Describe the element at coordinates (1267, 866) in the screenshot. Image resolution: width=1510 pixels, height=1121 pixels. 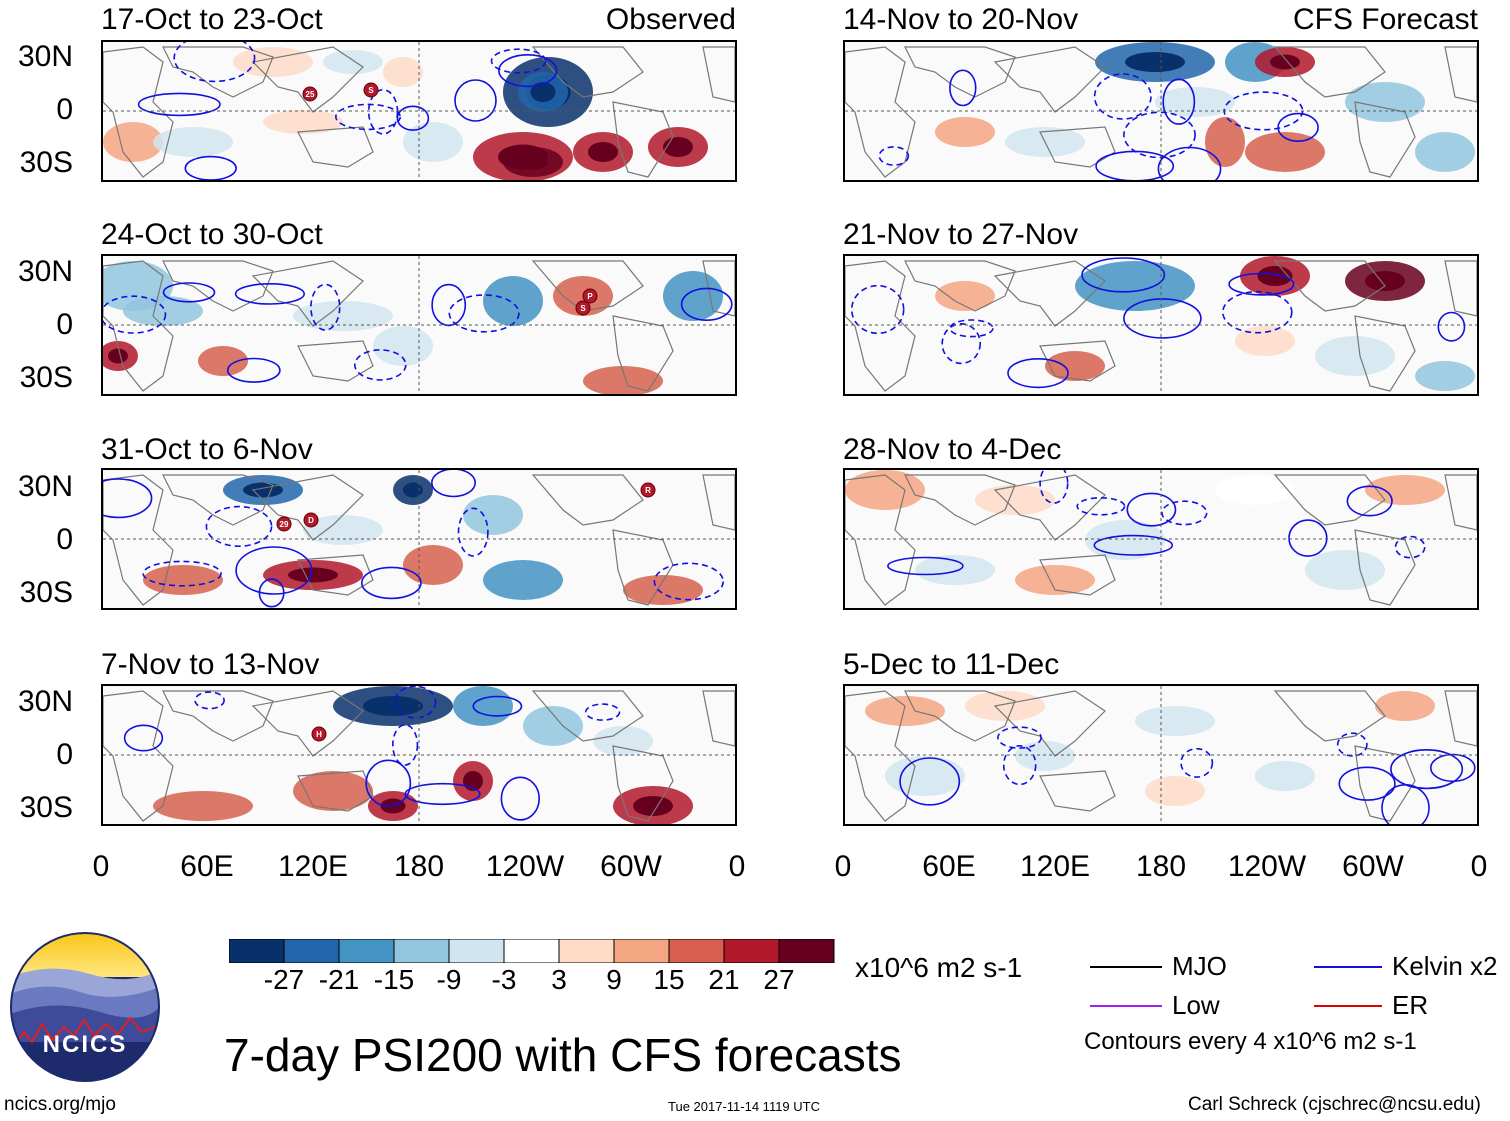
I see `lon-label: 120W` at that location.